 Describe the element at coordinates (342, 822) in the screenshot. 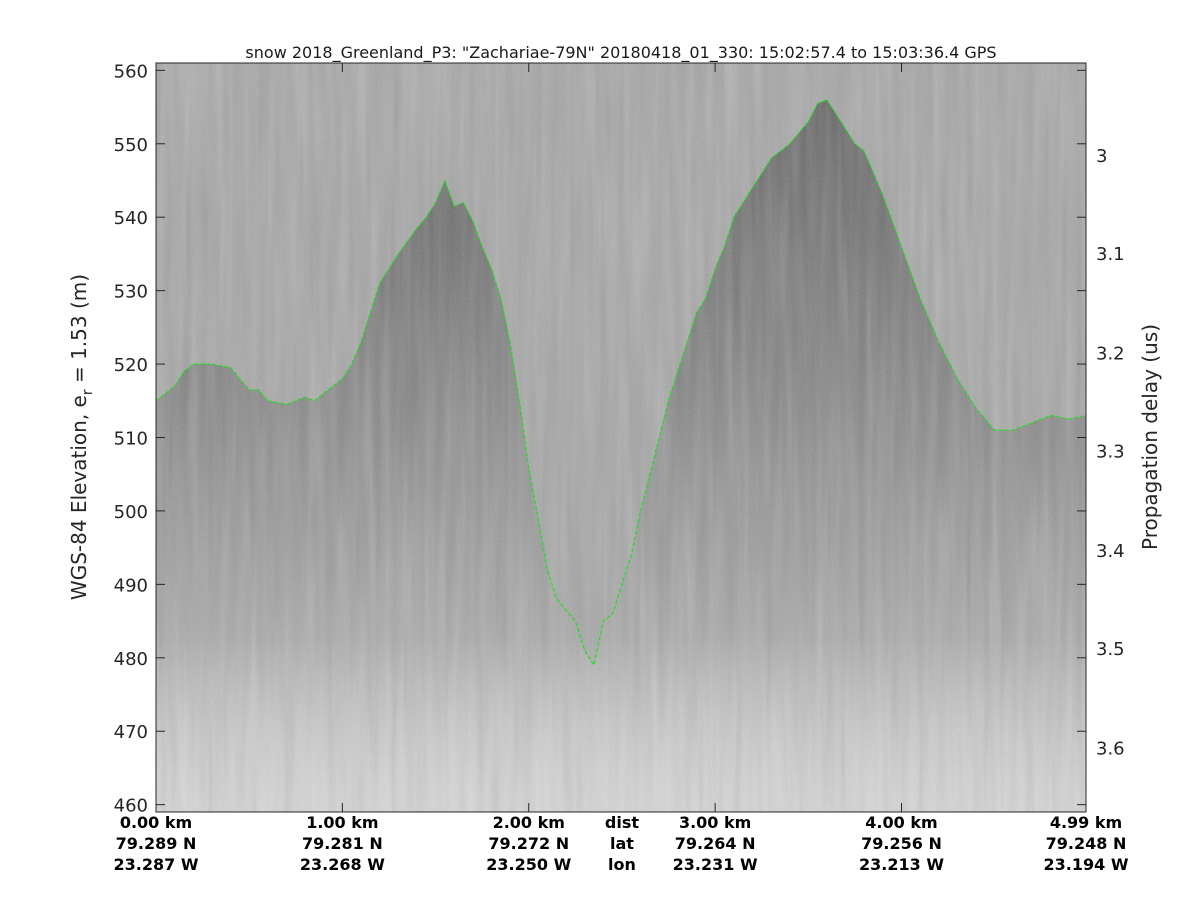

I see `x-tick-dist-label: 1.00 km` at that location.